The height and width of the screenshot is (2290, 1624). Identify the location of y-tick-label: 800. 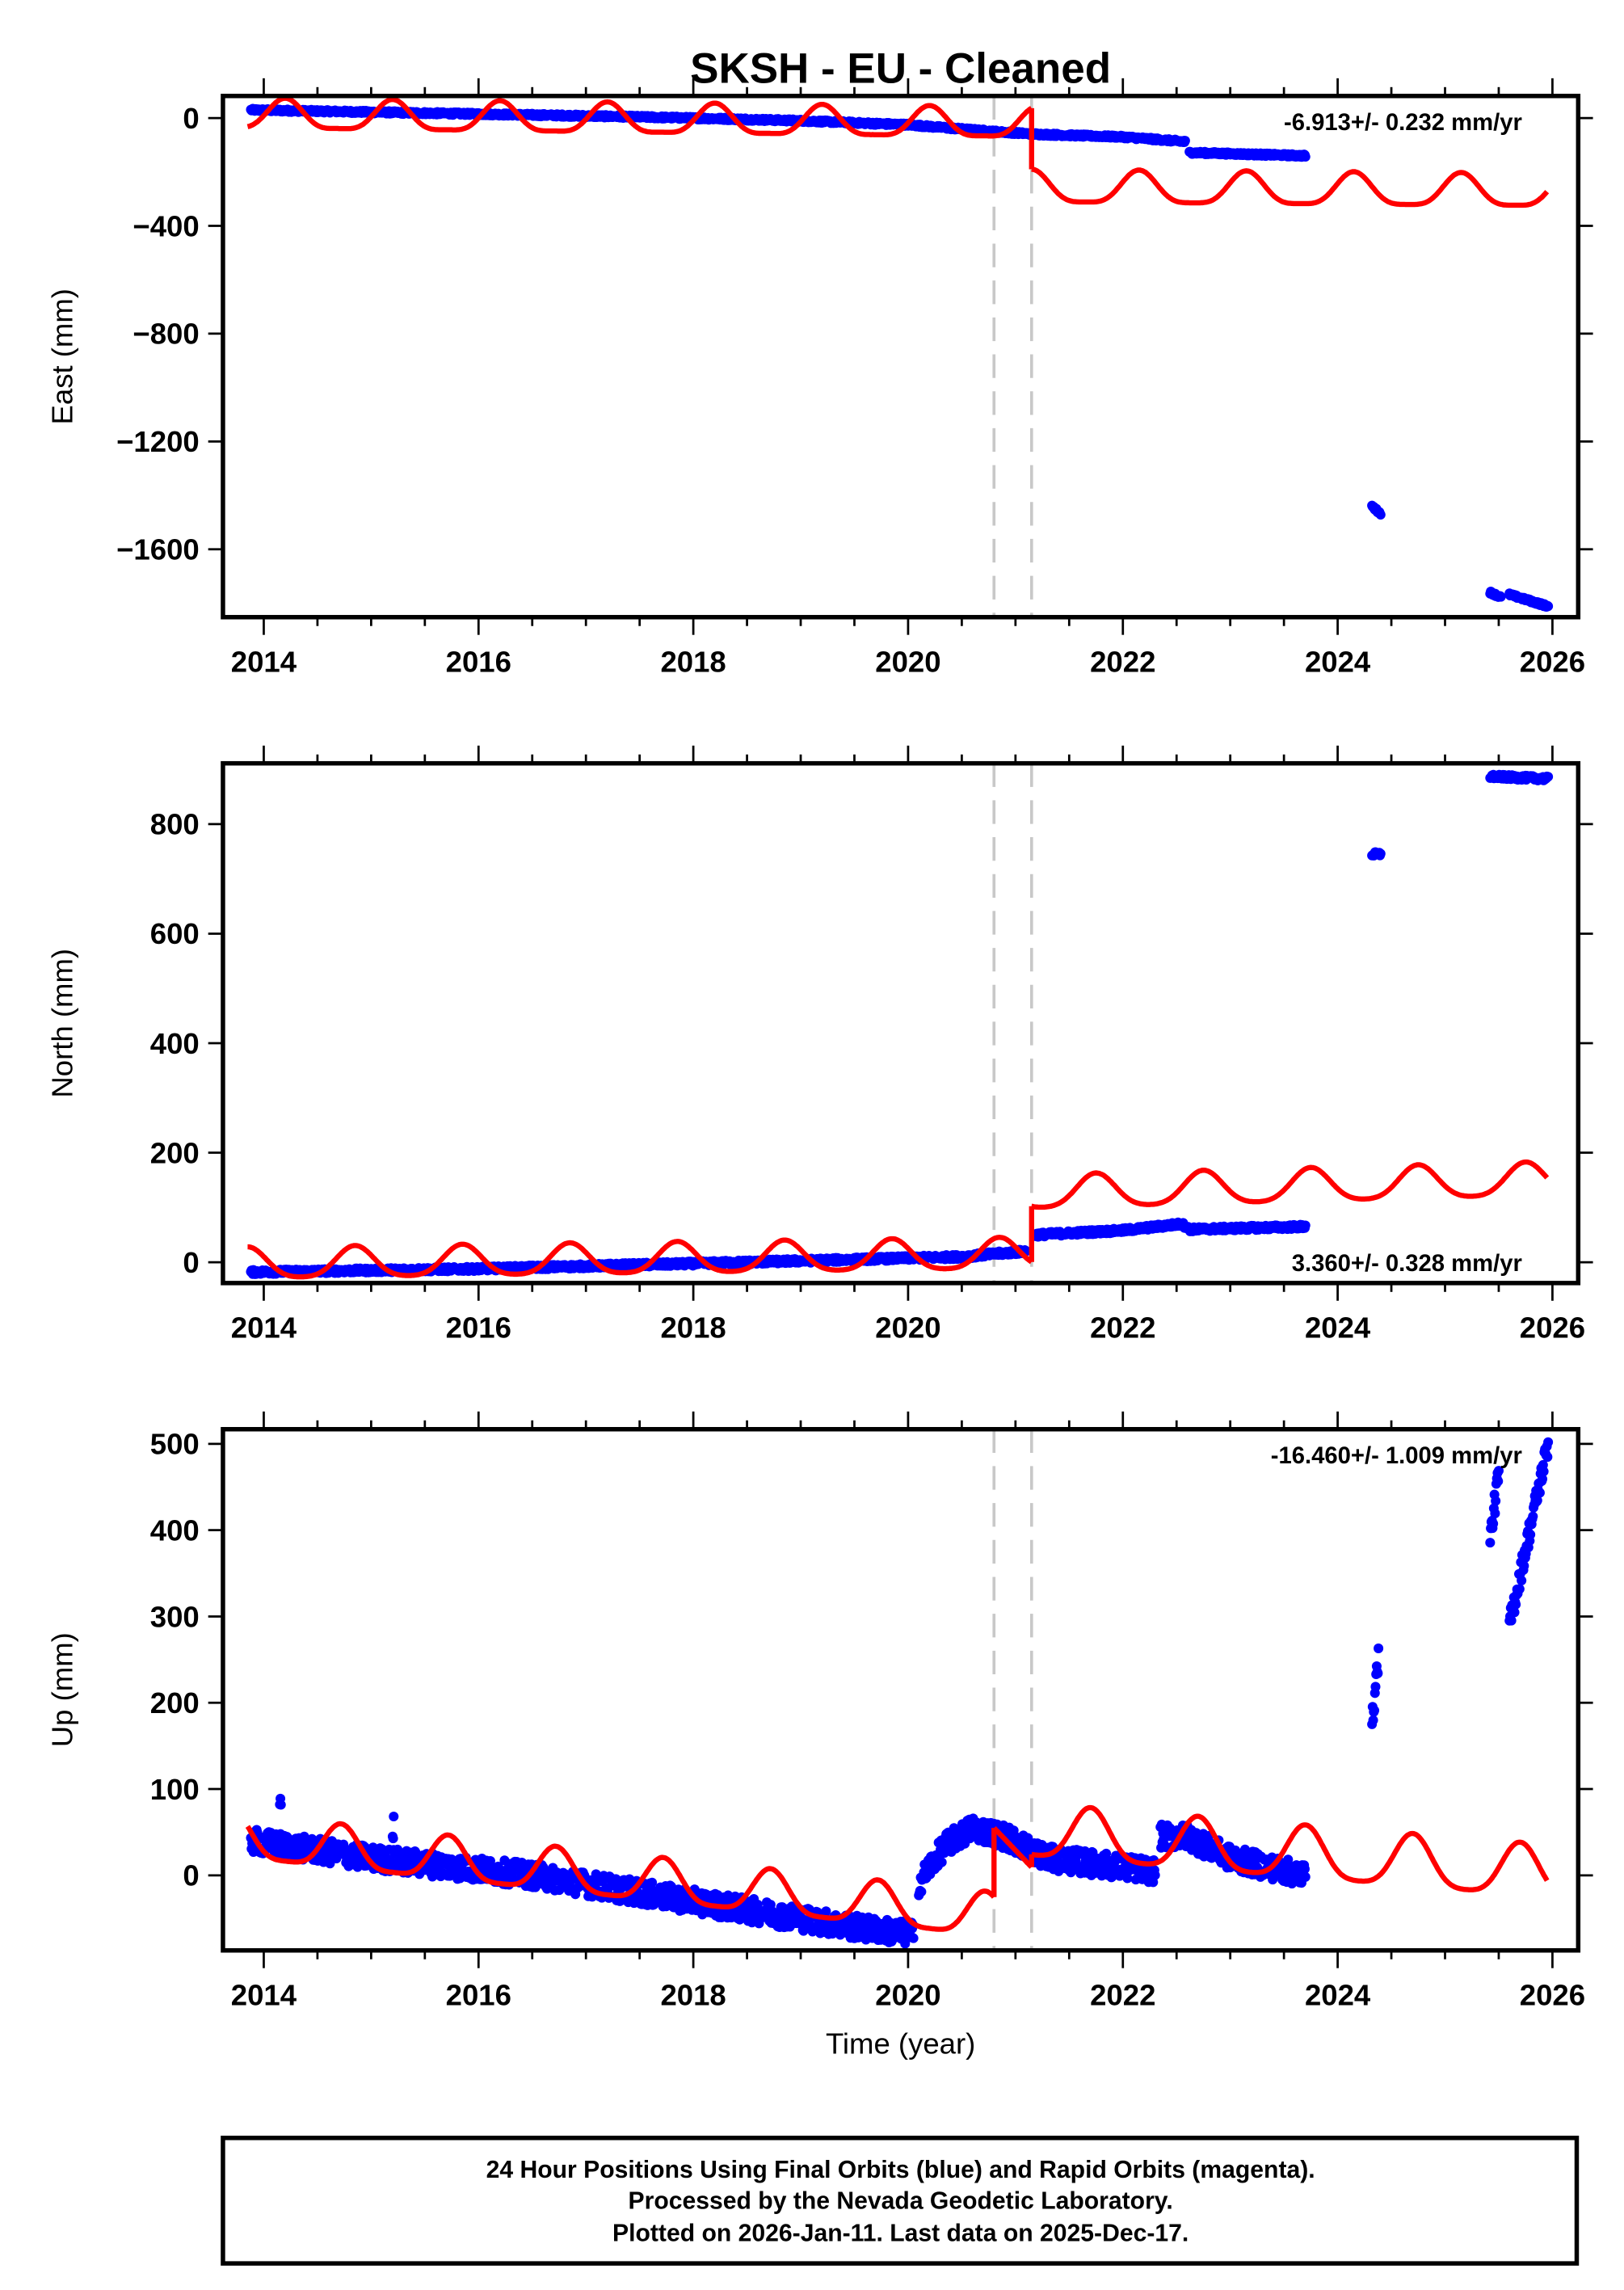
(175, 824).